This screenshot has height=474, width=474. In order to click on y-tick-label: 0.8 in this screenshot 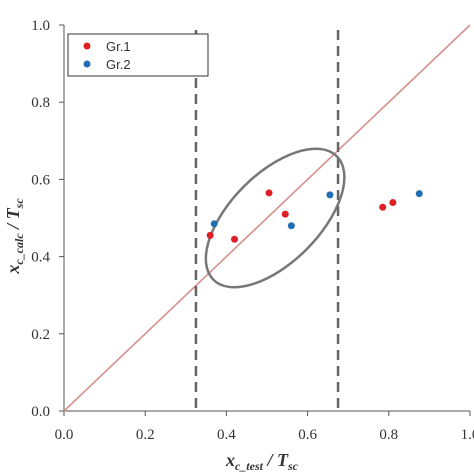, I will do `click(40, 103)`.